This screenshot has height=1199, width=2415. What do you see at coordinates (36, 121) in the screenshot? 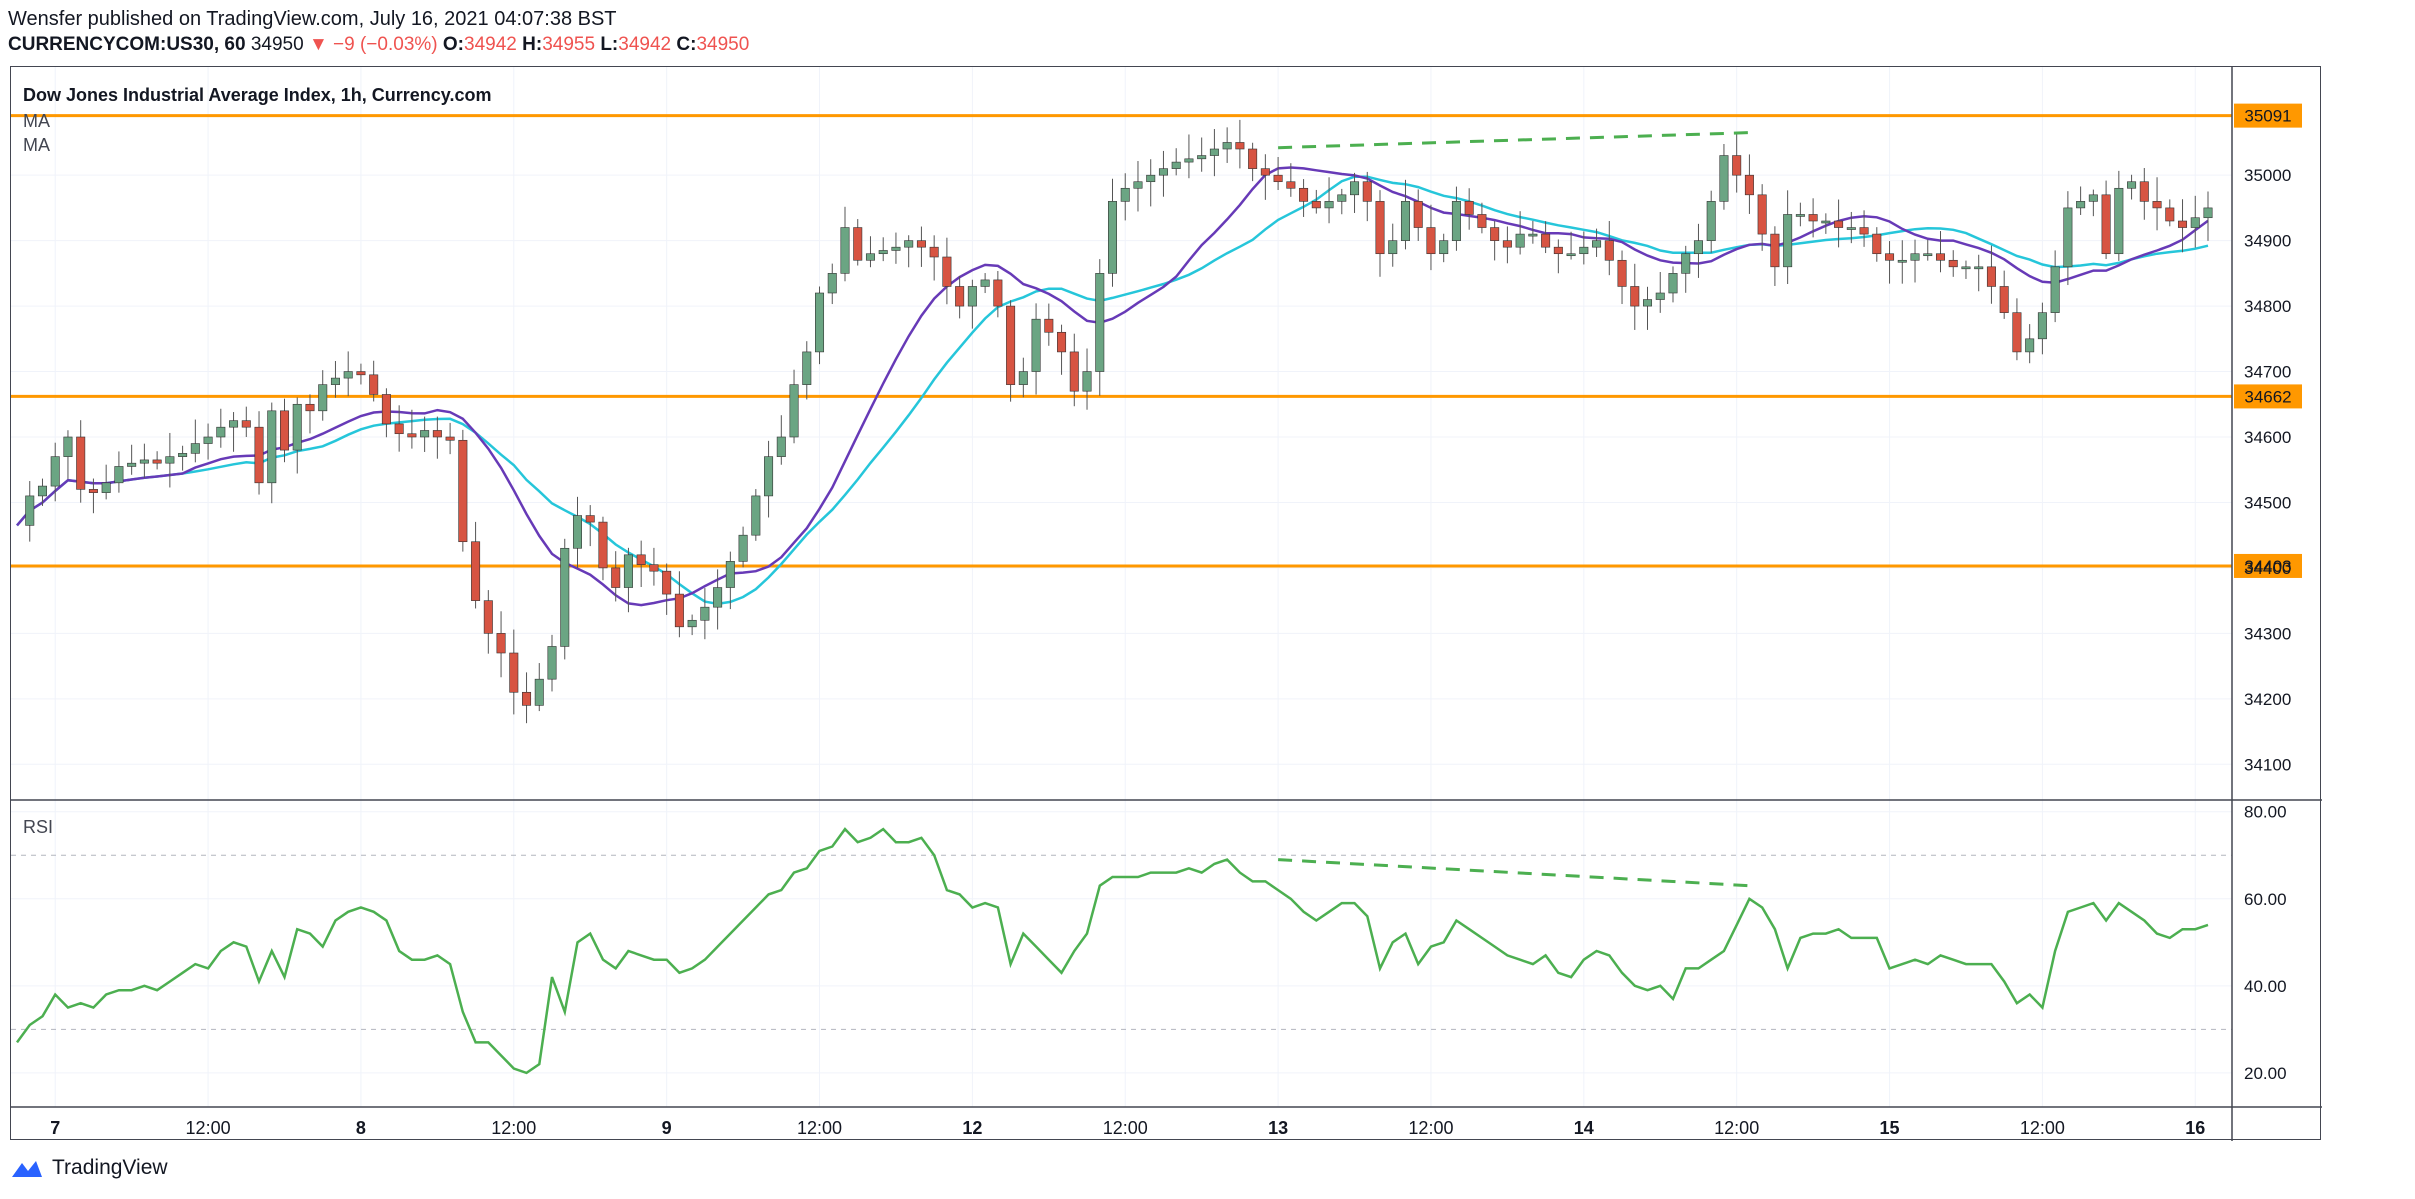
I see `ma-legend-1: MA` at bounding box center [36, 121].